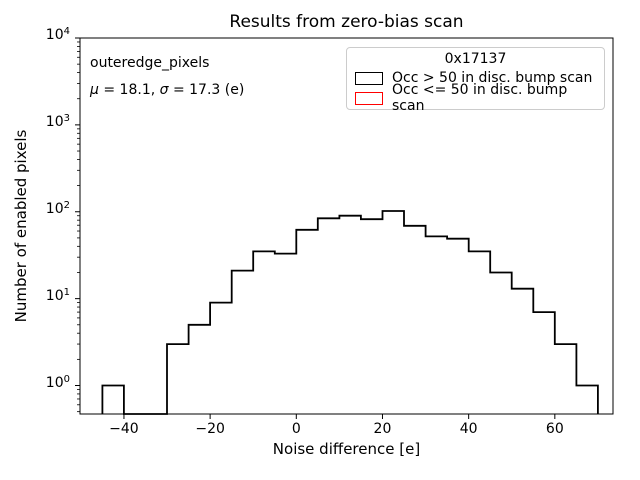 This screenshot has height=480, width=640. I want to click on x-tick-label: −40, so click(124, 429).